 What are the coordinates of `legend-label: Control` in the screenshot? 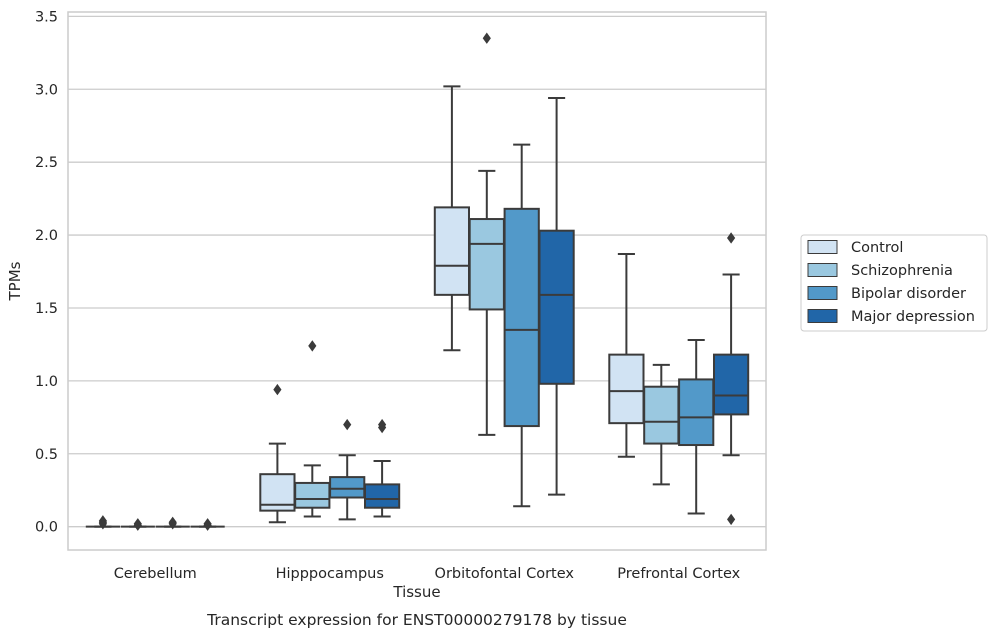 It's located at (877, 248).